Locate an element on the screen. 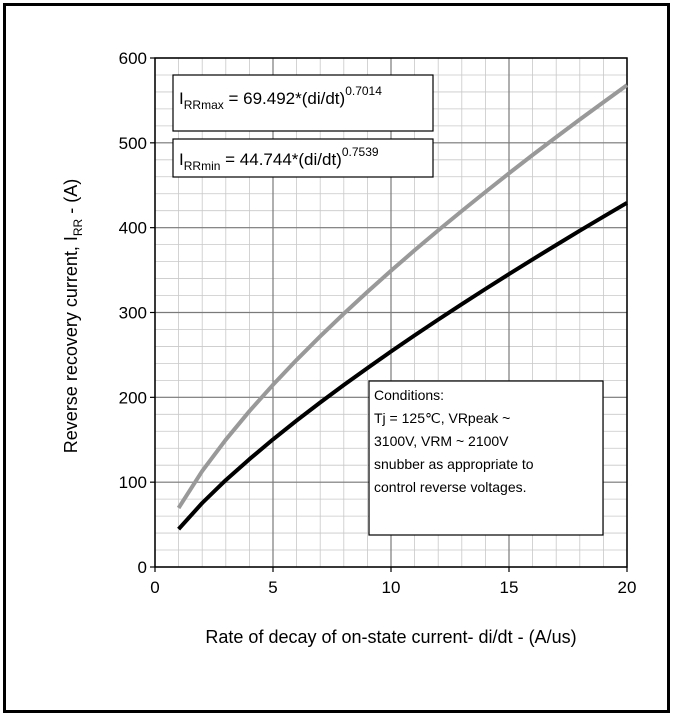  conditions-line: snubber as appropriate to is located at coordinates (454, 464).